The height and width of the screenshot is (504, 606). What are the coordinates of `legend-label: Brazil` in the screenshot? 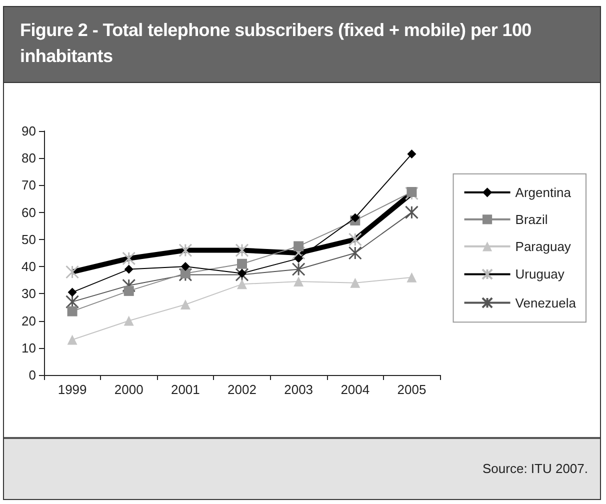 It's located at (531, 219).